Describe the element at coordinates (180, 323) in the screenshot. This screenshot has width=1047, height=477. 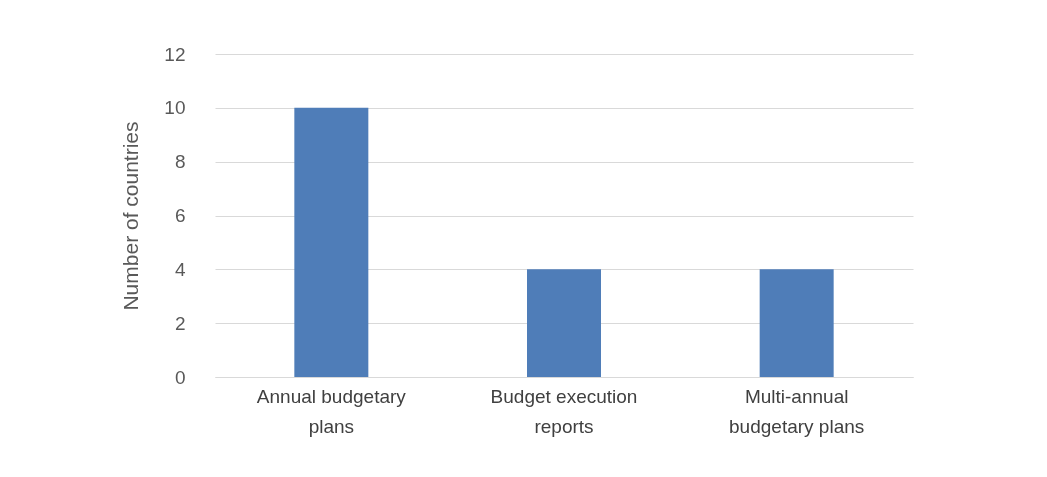
I see `y-tick-label: 2` at that location.